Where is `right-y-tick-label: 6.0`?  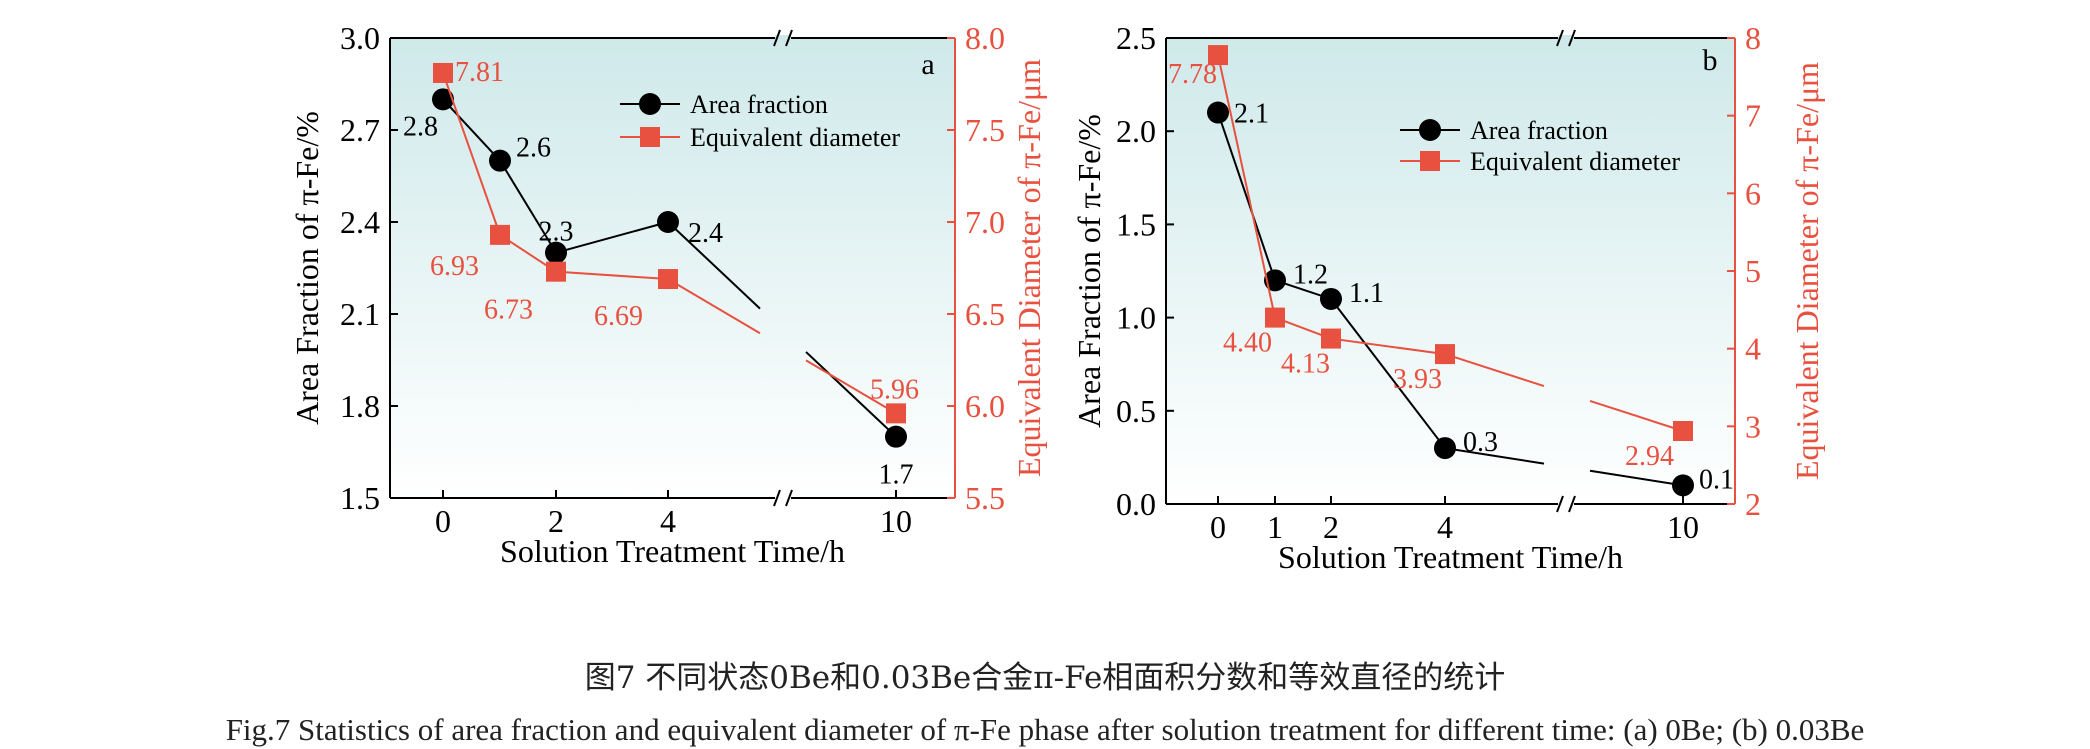 right-y-tick-label: 6.0 is located at coordinates (985, 406).